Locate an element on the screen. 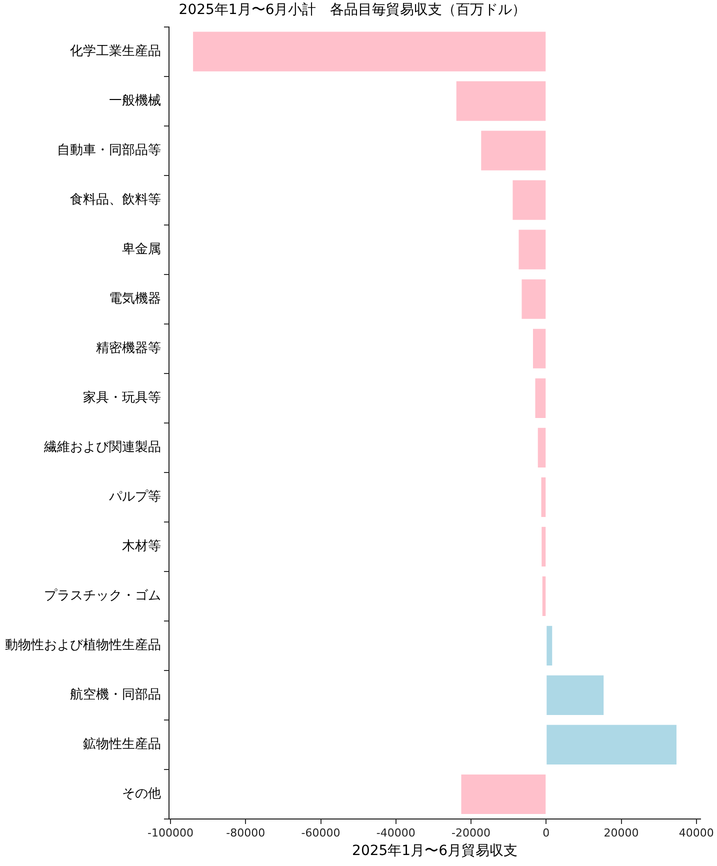 The width and height of the screenshot is (717, 866). y-tick-label: 木材等 is located at coordinates (141, 546).